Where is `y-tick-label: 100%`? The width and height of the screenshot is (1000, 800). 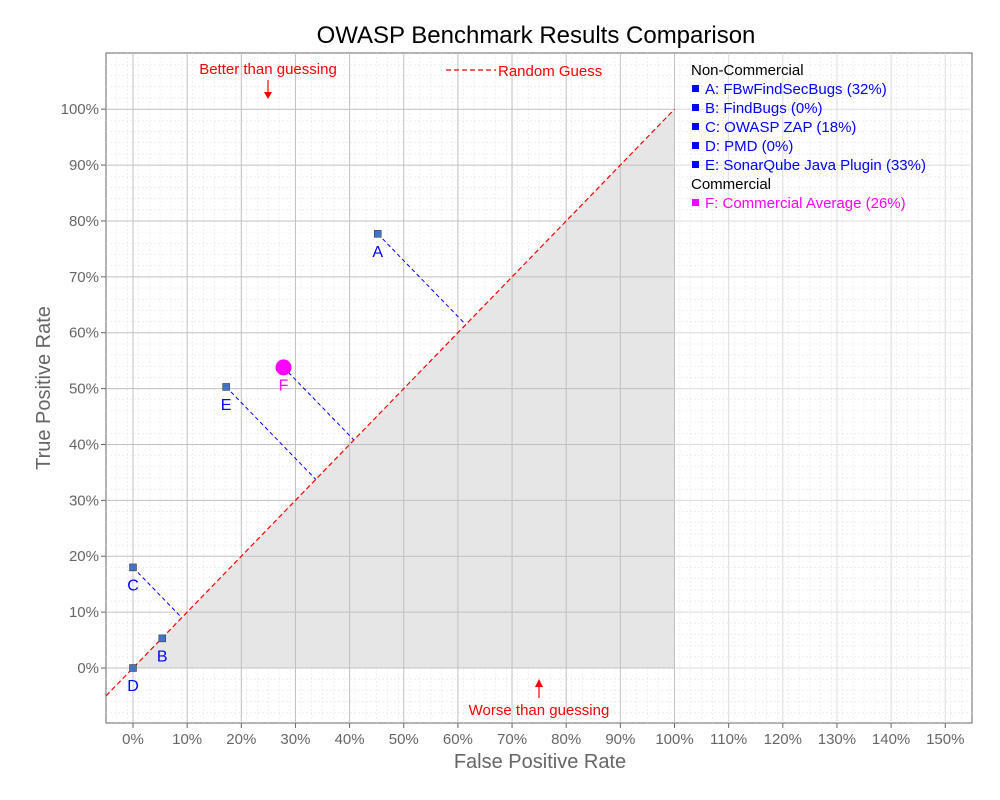
y-tick-label: 100% is located at coordinates (80, 109).